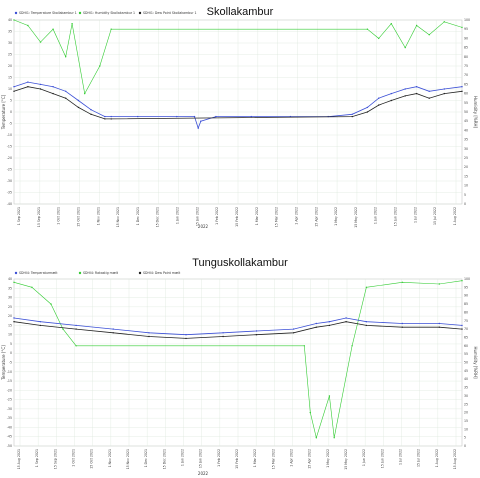 The width and height of the screenshot is (480, 478). Describe the element at coordinates (10, 335) in the screenshot. I see `y-tick-label-left: 10` at that location.